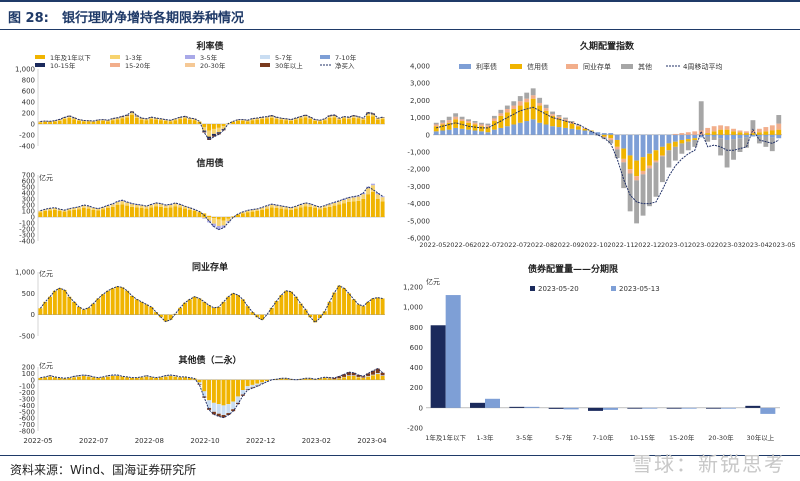  Describe the element at coordinates (486, 245) in the screenshot. I see `x-tick-label: 2022-07` at that location.